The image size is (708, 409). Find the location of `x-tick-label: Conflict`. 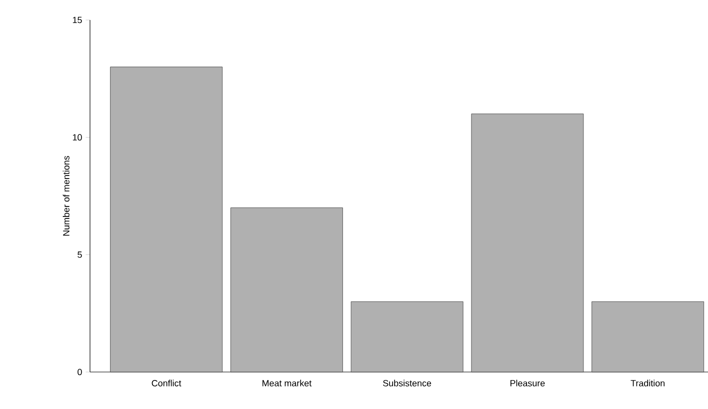

x-tick-label: Conflict is located at coordinates (167, 383).